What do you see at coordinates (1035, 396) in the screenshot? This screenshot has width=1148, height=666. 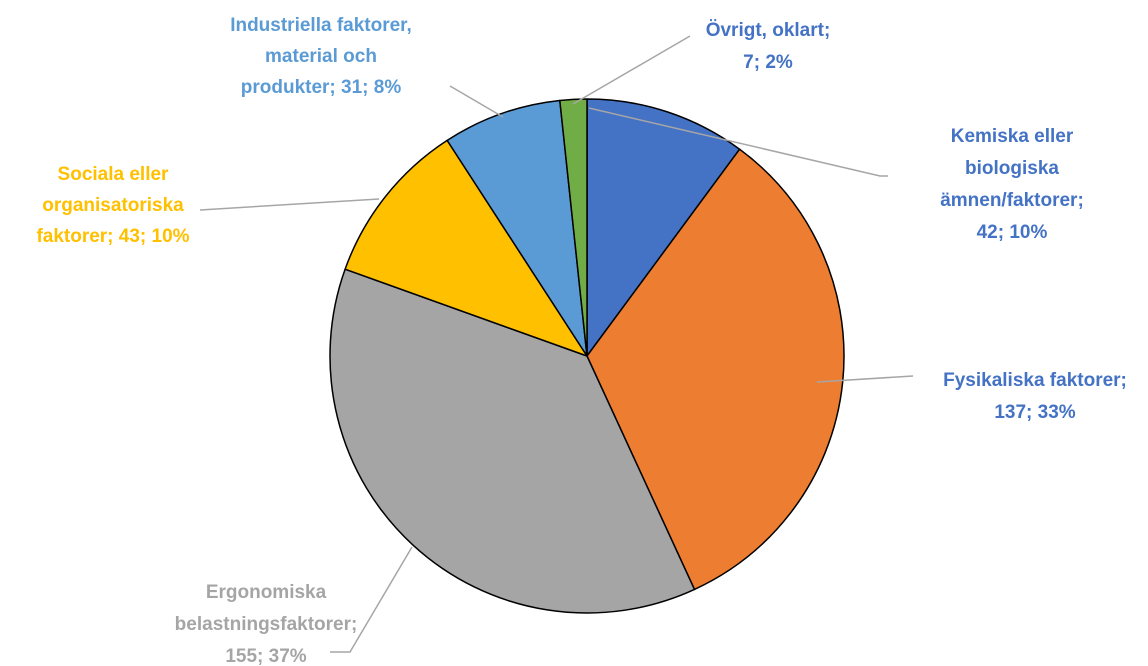 I see `data-label-1: Fysikaliska faktorer; 137; 33%` at bounding box center [1035, 396].